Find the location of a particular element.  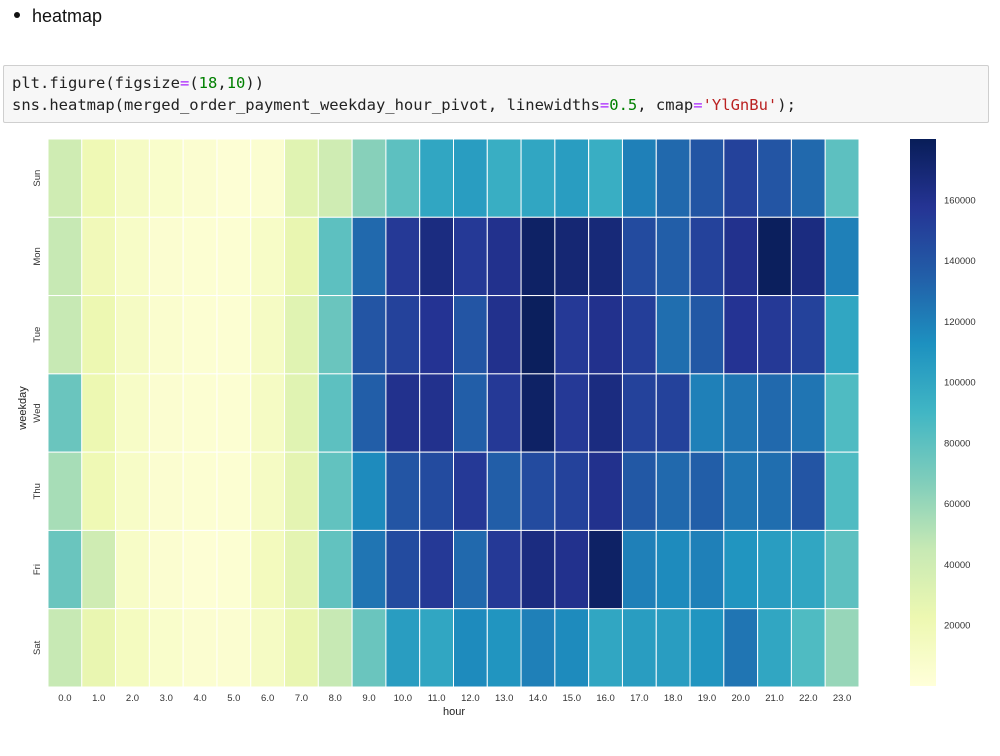

y-tick-label: Tue is located at coordinates (37, 335).